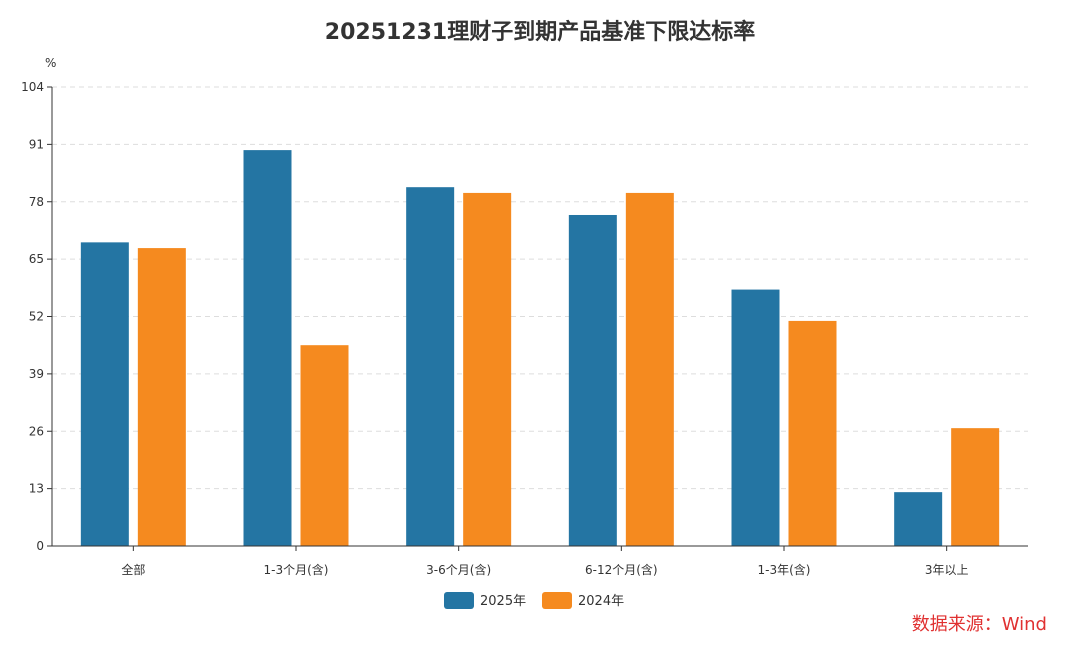 This screenshot has height=647, width=1080. What do you see at coordinates (36, 202) in the screenshot?
I see `y-tick-label: 78` at bounding box center [36, 202].